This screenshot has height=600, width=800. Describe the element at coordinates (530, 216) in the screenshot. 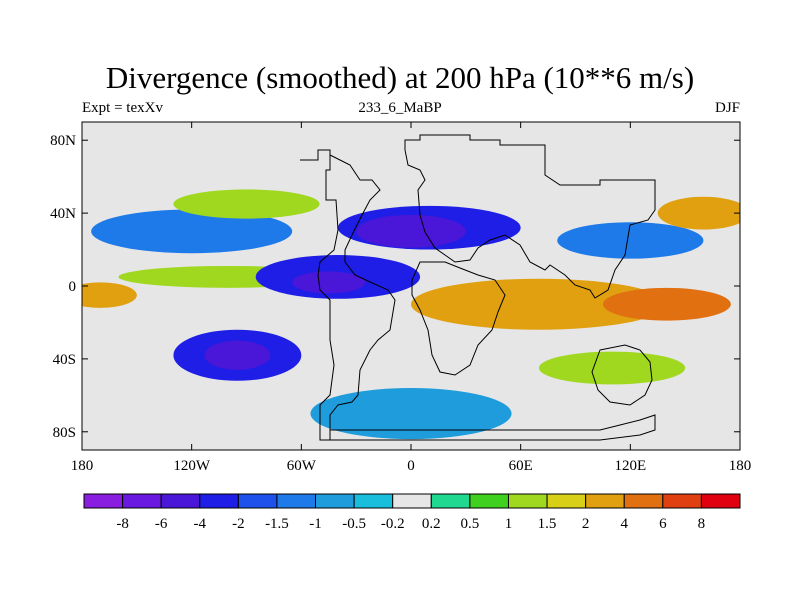

I see `coastline-eurasia` at that location.